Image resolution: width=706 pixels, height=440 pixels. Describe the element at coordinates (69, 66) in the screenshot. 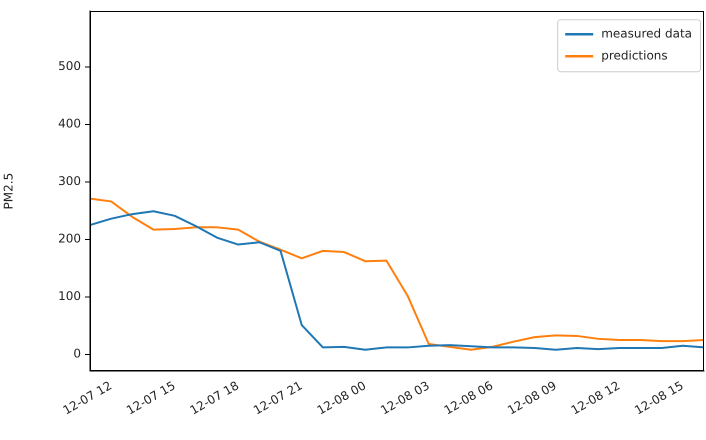

I see `y-tick-label: 500` at that location.